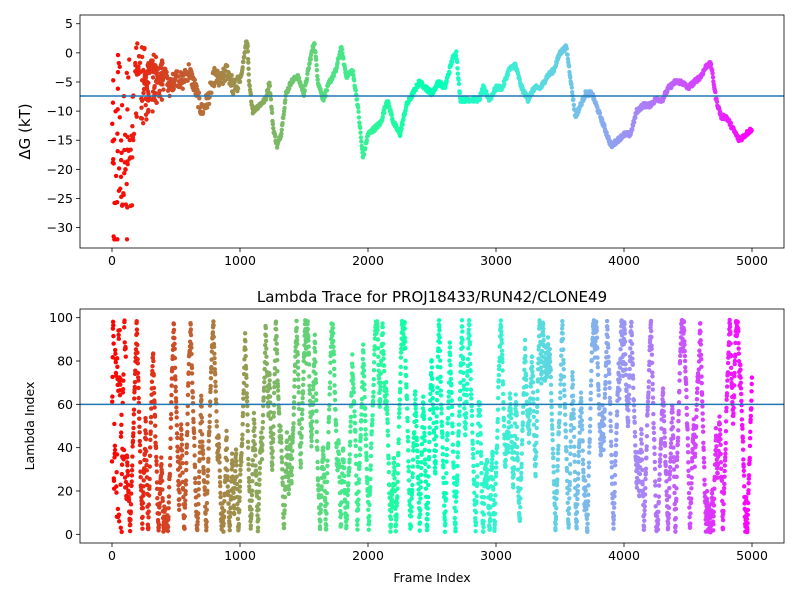 This screenshot has height=600, width=800. I want to click on dg-xtick-label: 4000, so click(624, 260).